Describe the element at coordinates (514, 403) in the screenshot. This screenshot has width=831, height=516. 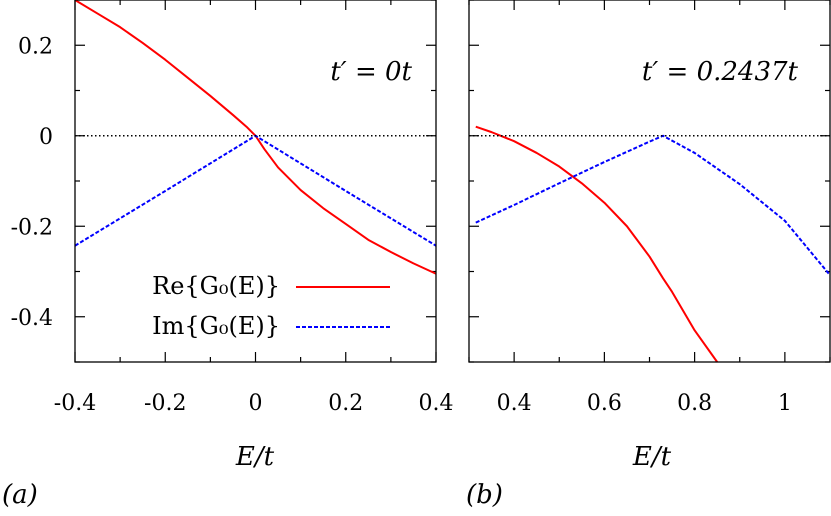
I see `panel-b-xtick-label: 0.4` at that location.